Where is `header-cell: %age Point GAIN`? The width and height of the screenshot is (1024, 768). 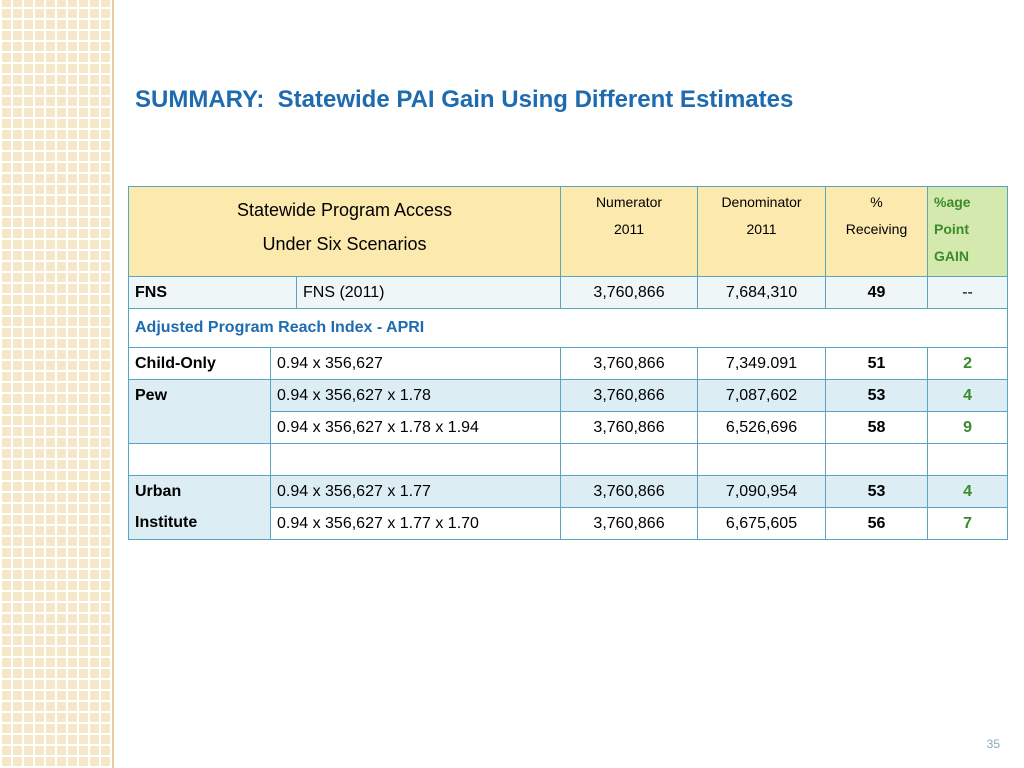 header-cell: %age Point GAIN is located at coordinates (968, 231).